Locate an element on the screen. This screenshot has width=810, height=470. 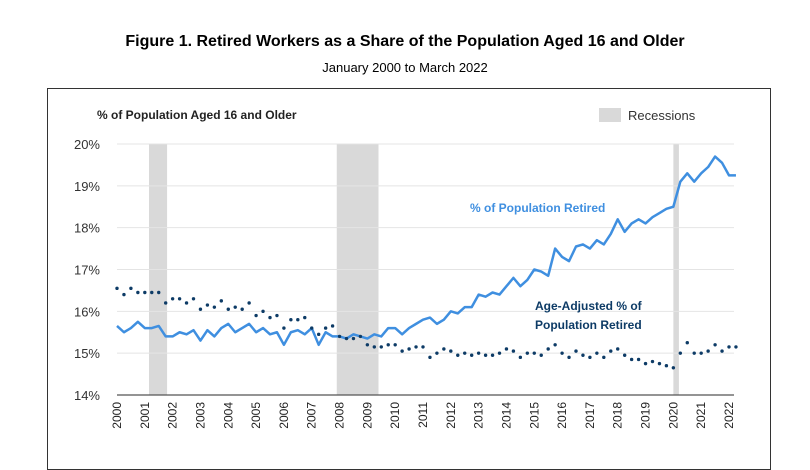
x-tick-label: 2010 is located at coordinates (395, 415).